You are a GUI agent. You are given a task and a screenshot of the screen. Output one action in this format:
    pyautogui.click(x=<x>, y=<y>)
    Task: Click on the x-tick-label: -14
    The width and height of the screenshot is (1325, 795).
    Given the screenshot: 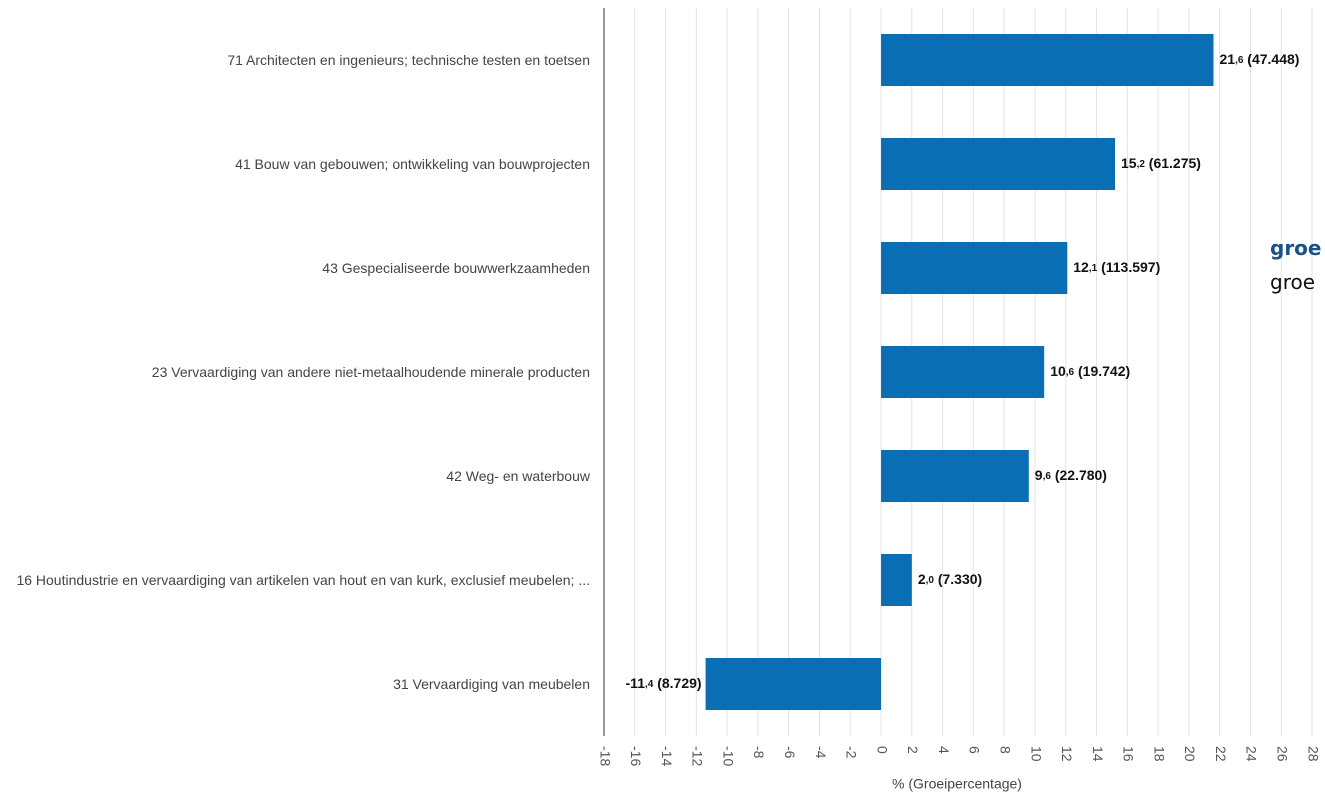 What is the action you would take?
    pyautogui.click(x=667, y=756)
    